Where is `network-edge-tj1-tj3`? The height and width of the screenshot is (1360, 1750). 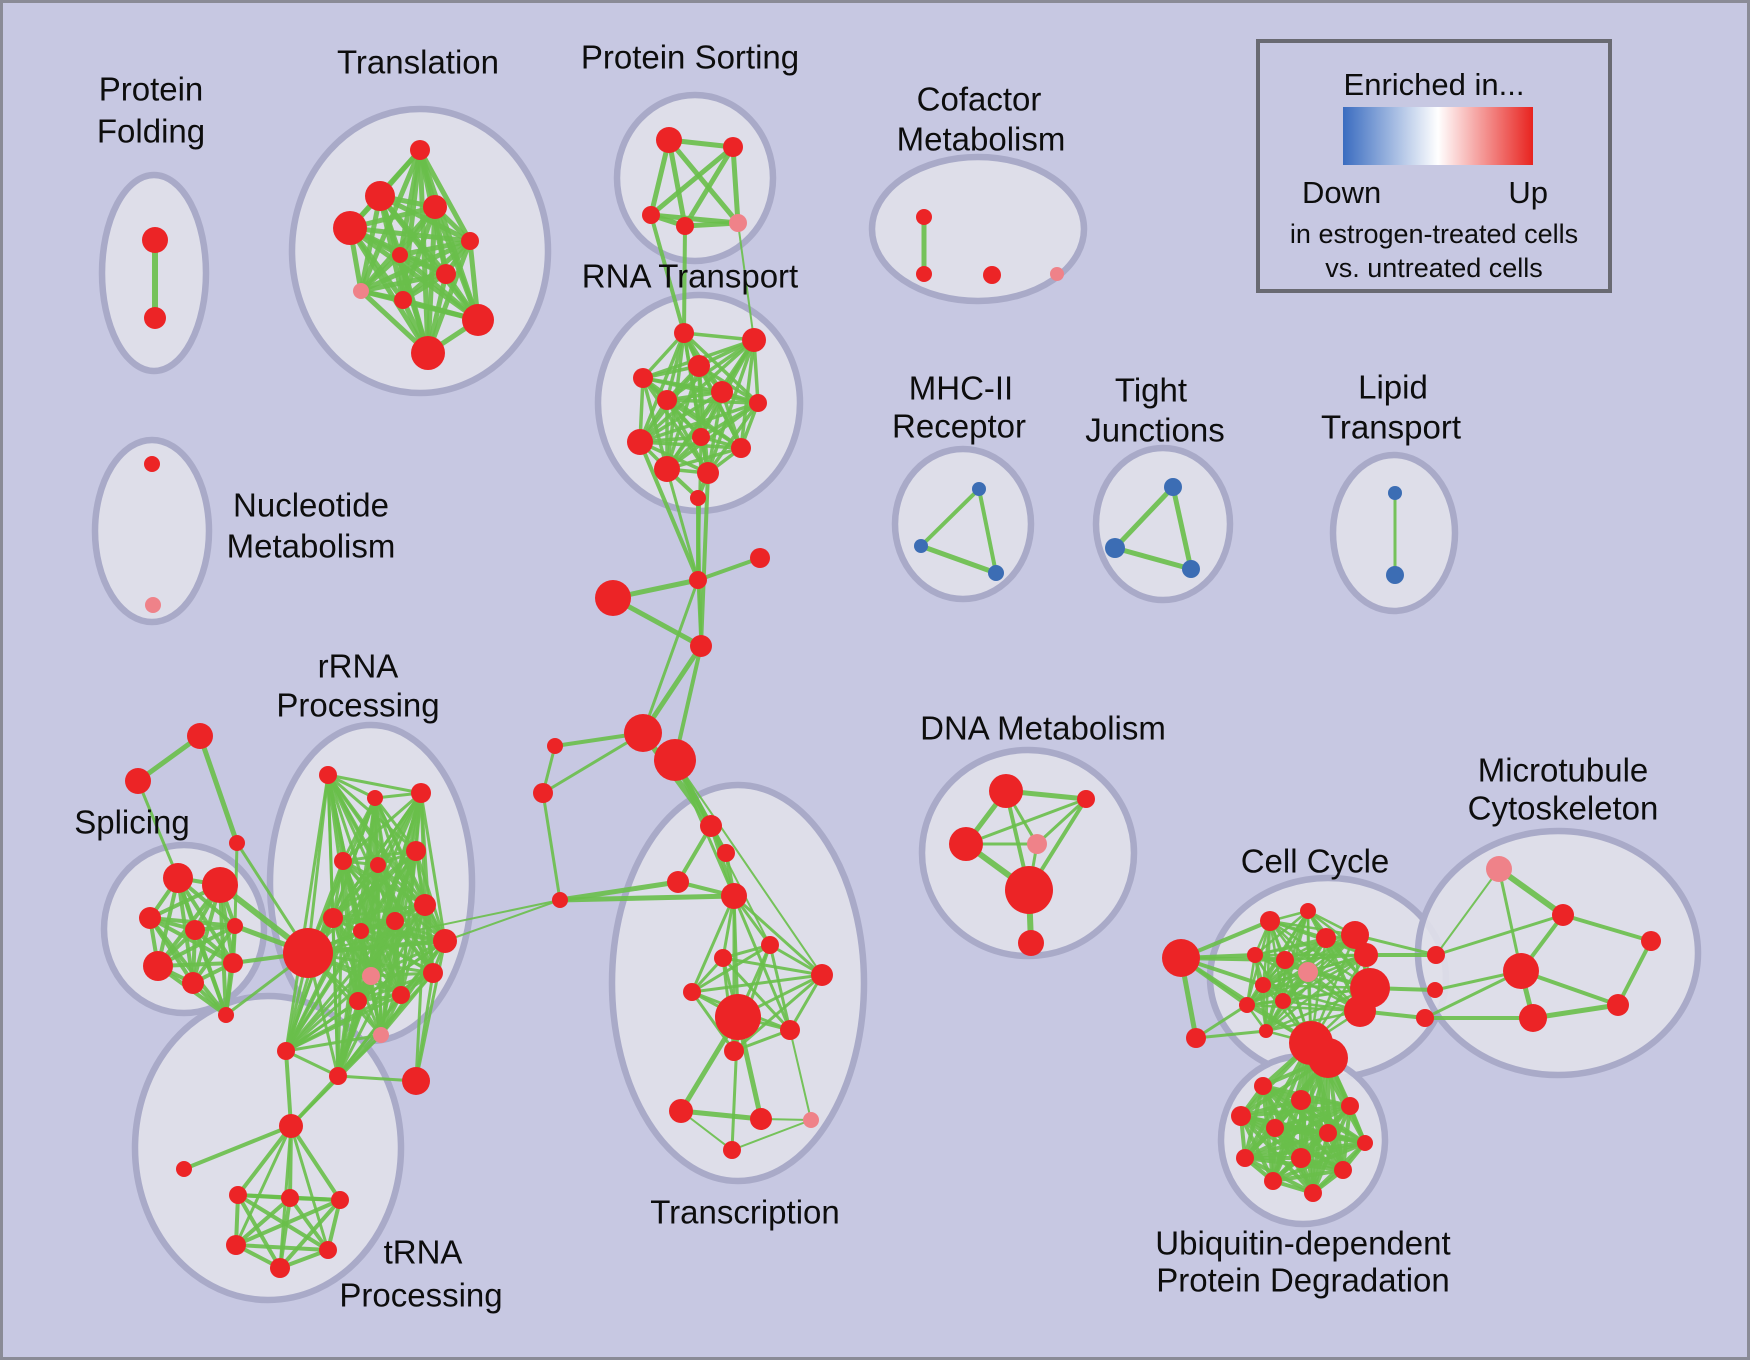 network-edge-tj1-tj3 is located at coordinates (1182, 528).